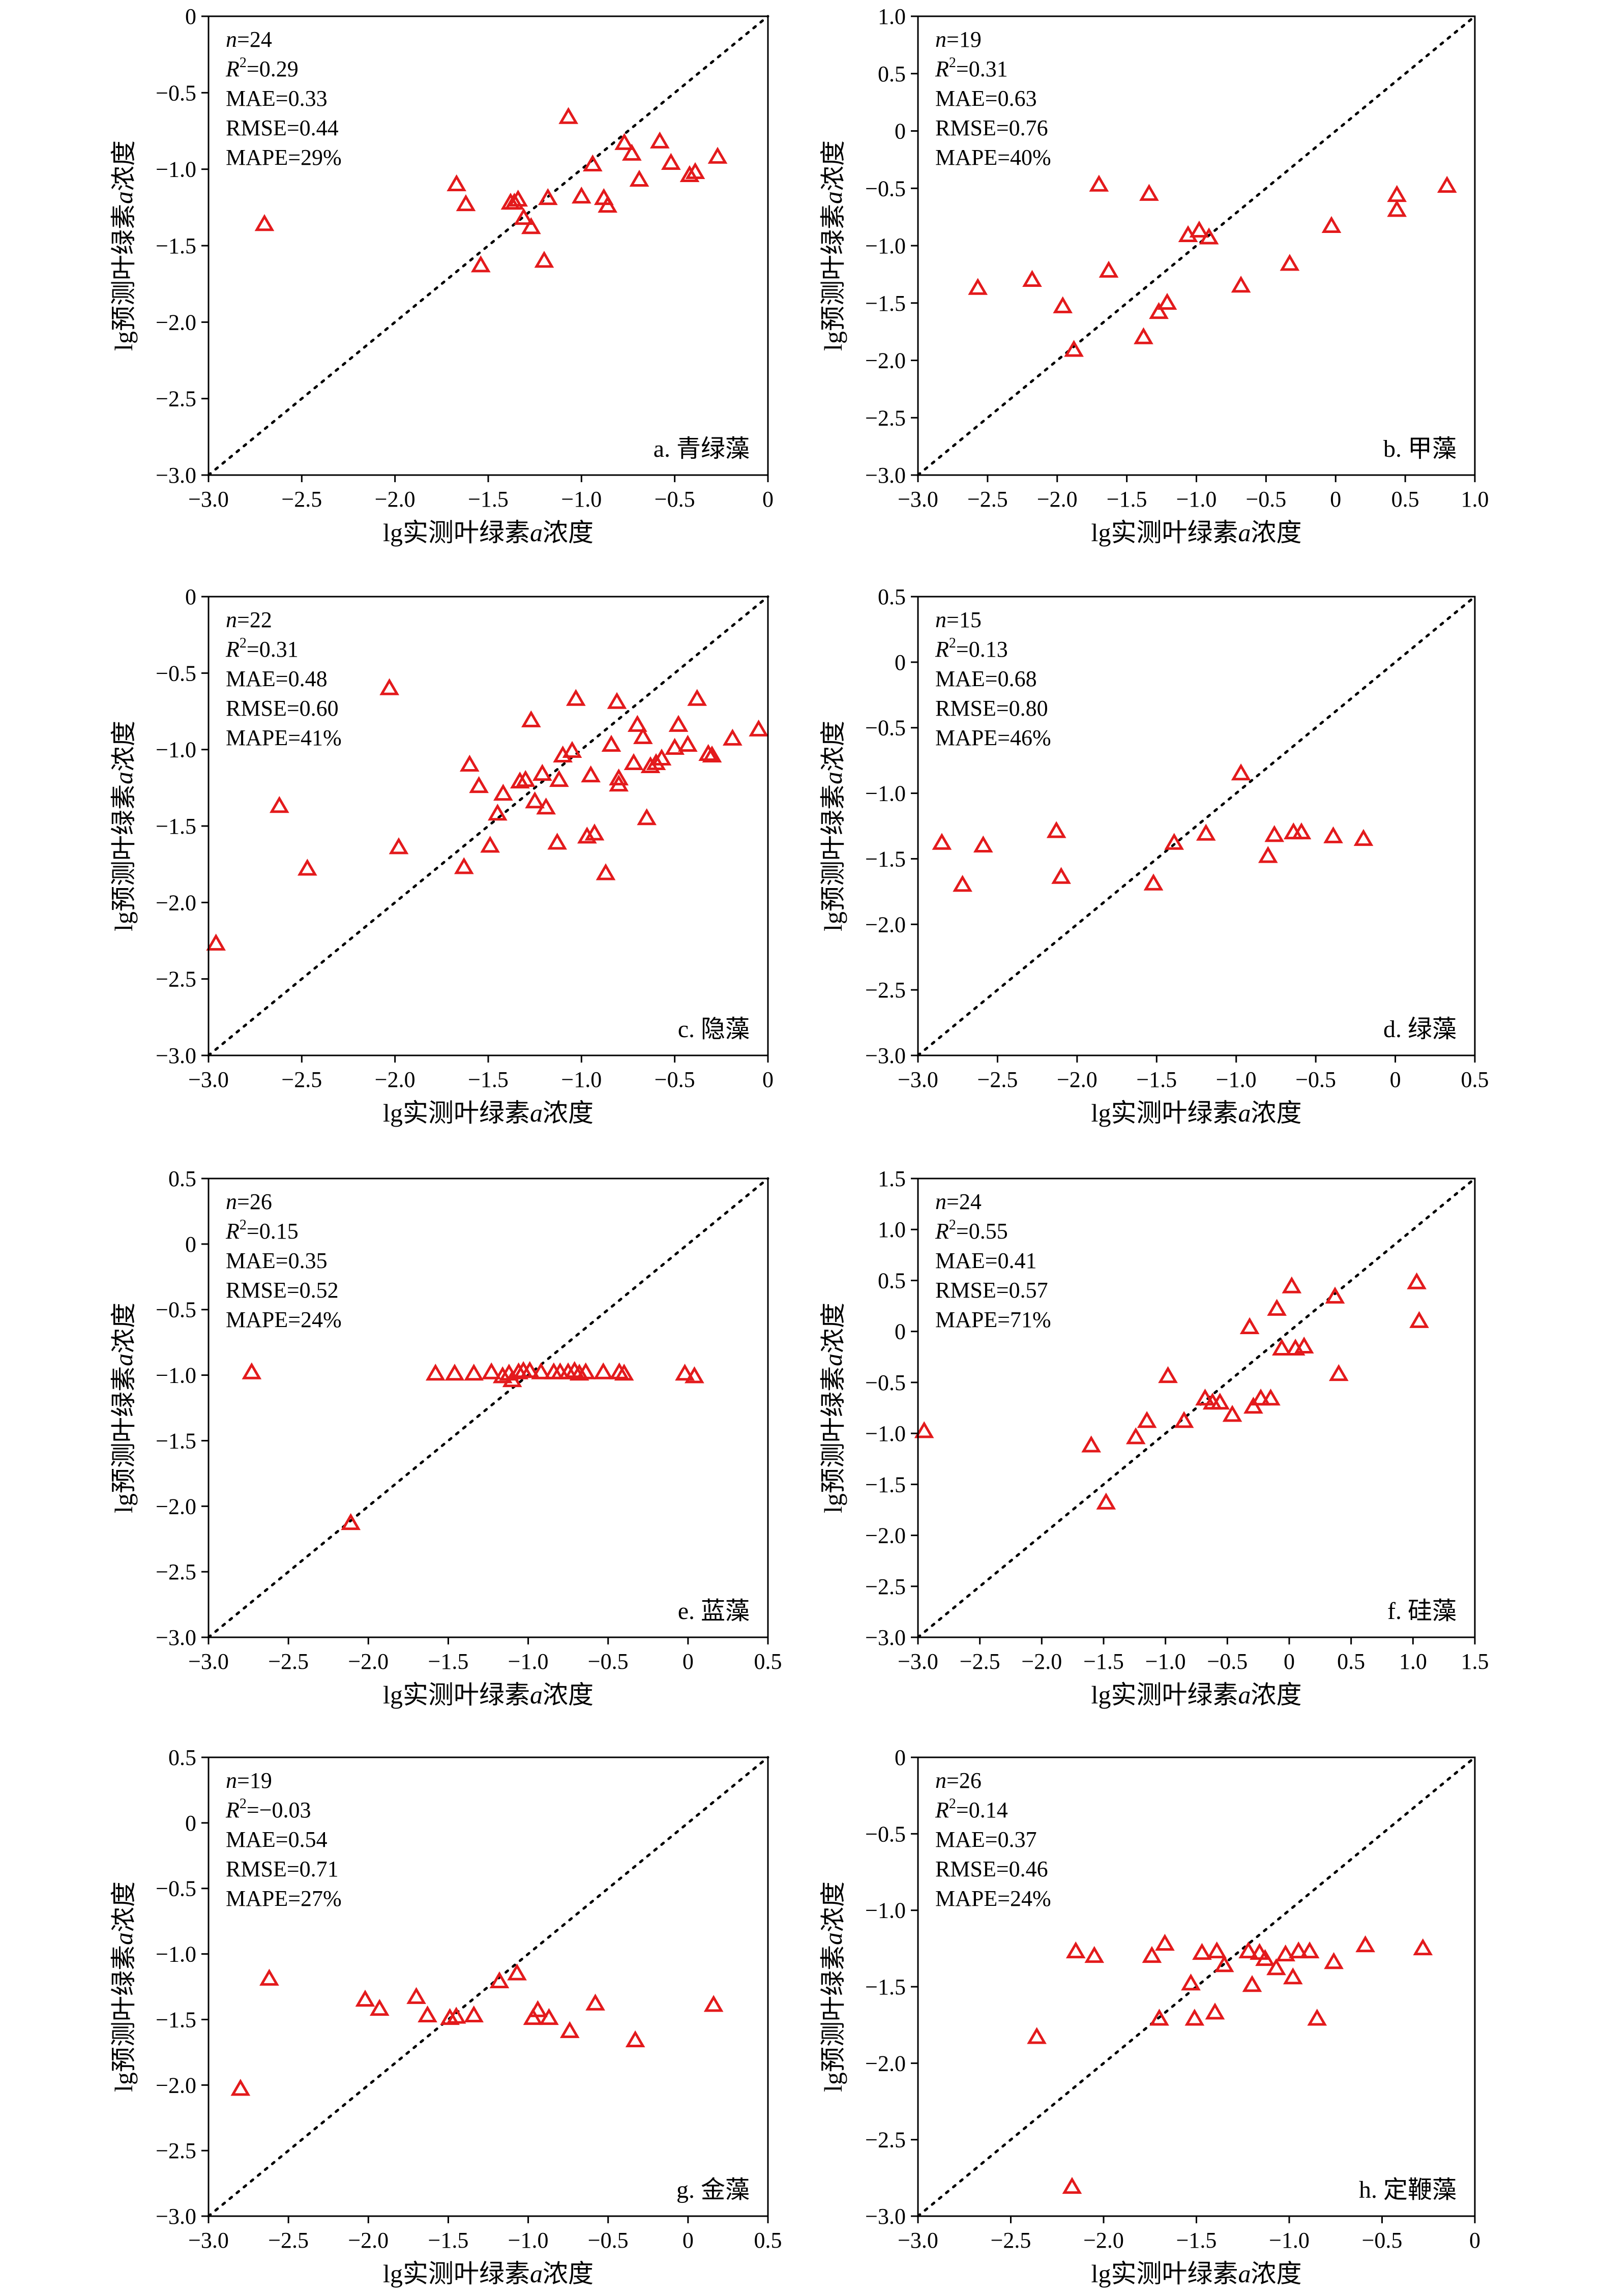  Describe the element at coordinates (991, 1290) in the screenshot. I see `stat-rmse: RMSE=0.57` at that location.